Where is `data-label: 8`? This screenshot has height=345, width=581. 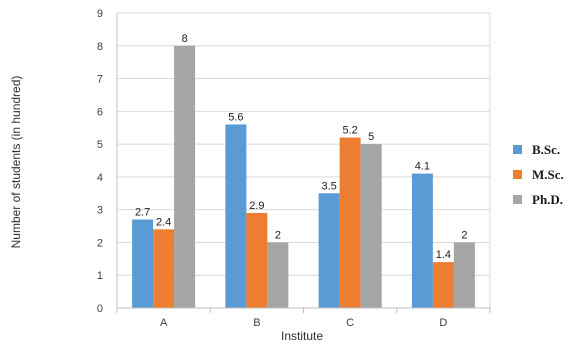 data-label: 8 is located at coordinates (185, 39).